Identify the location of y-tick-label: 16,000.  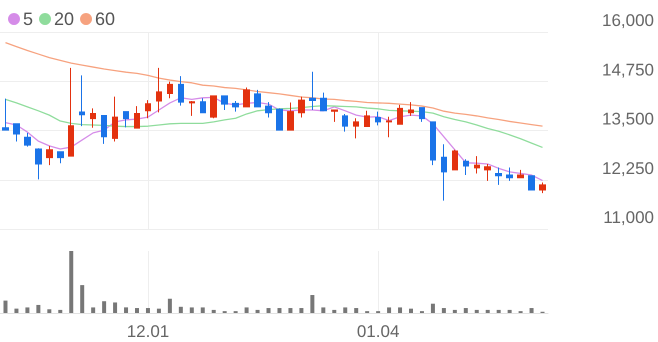
(628, 20).